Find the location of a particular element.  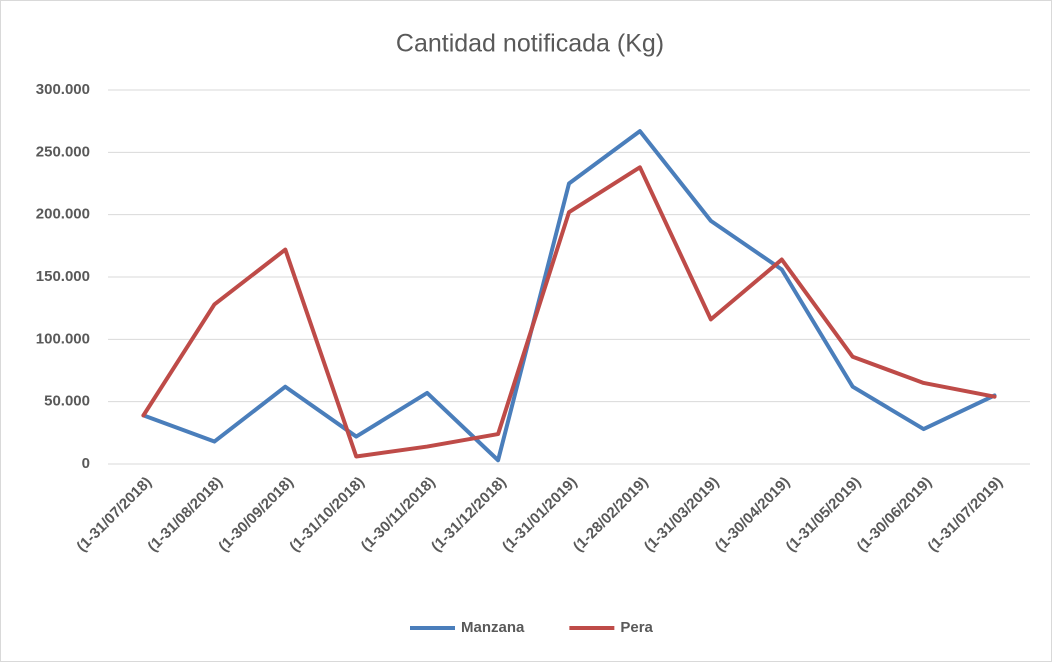

y-tick-label: 50.000 is located at coordinates (67, 401).